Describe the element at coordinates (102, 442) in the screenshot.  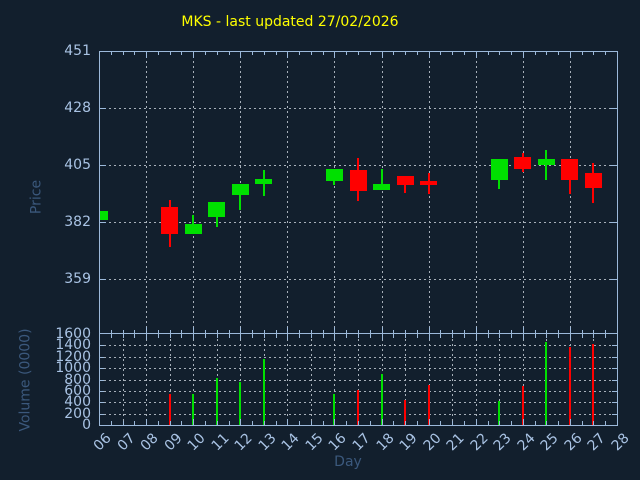
I see `x-tick-label: 06` at that location.